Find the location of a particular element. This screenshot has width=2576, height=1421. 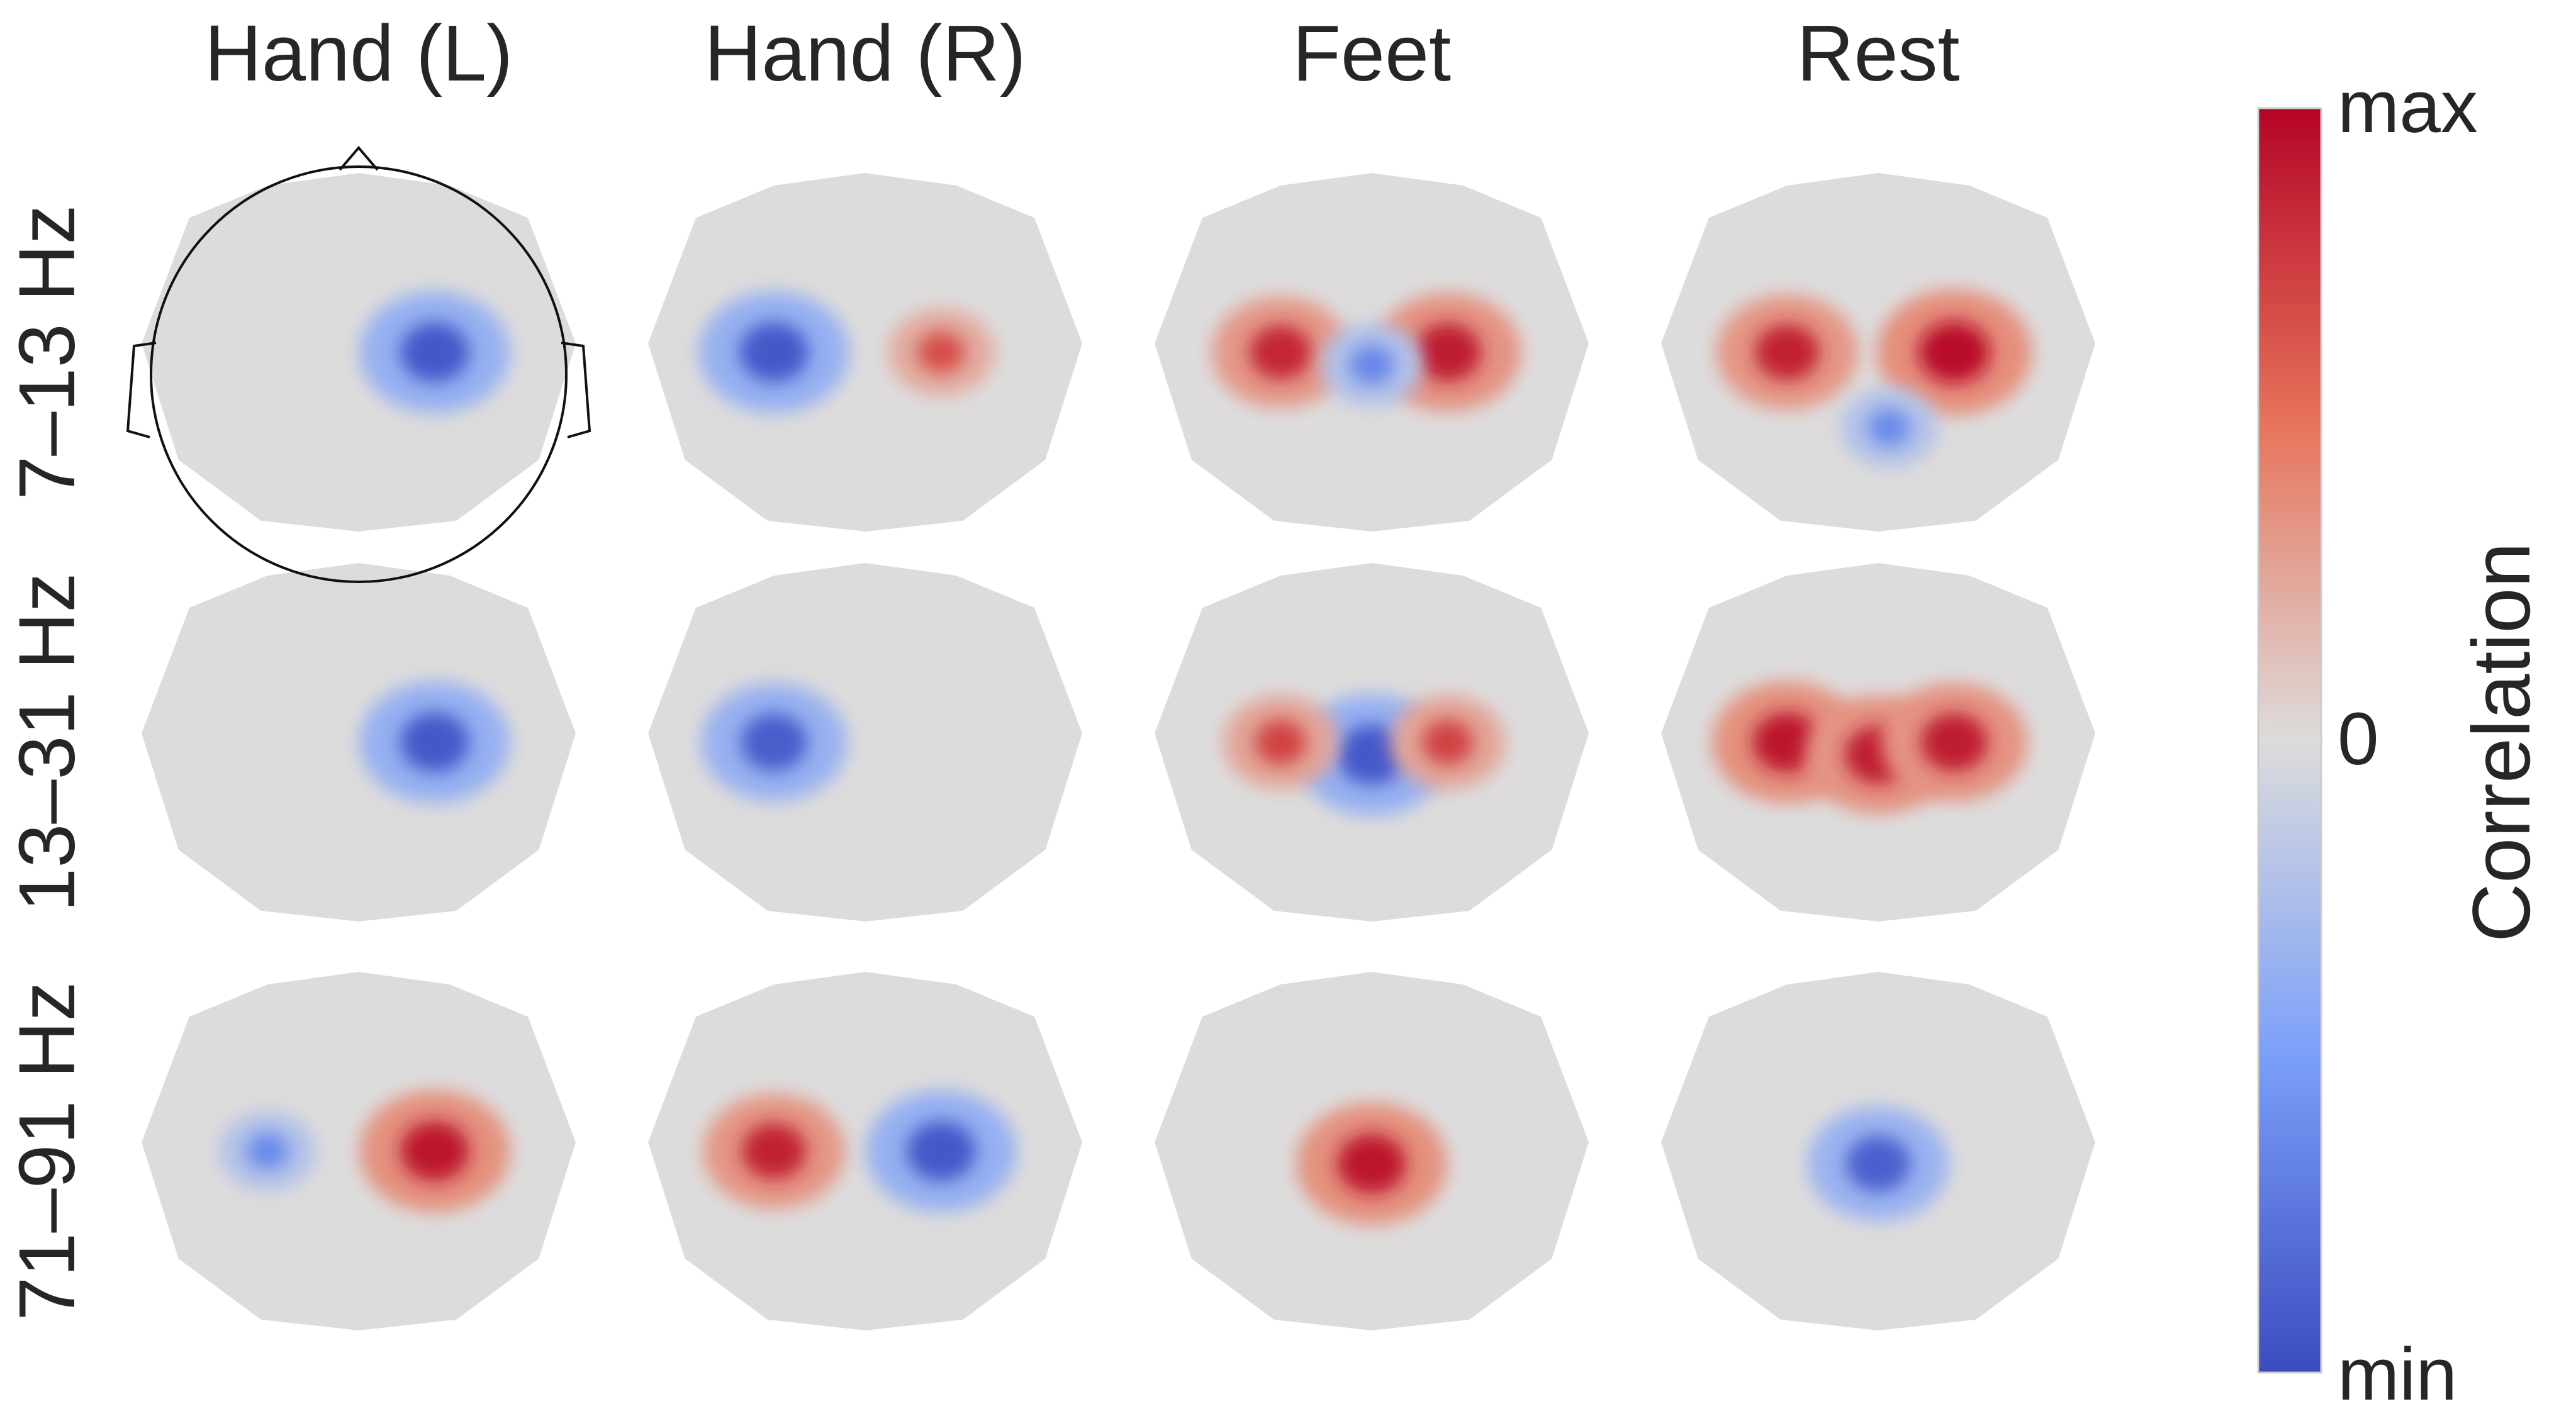

topomap-r1-c2 is located at coordinates (1372, 743).